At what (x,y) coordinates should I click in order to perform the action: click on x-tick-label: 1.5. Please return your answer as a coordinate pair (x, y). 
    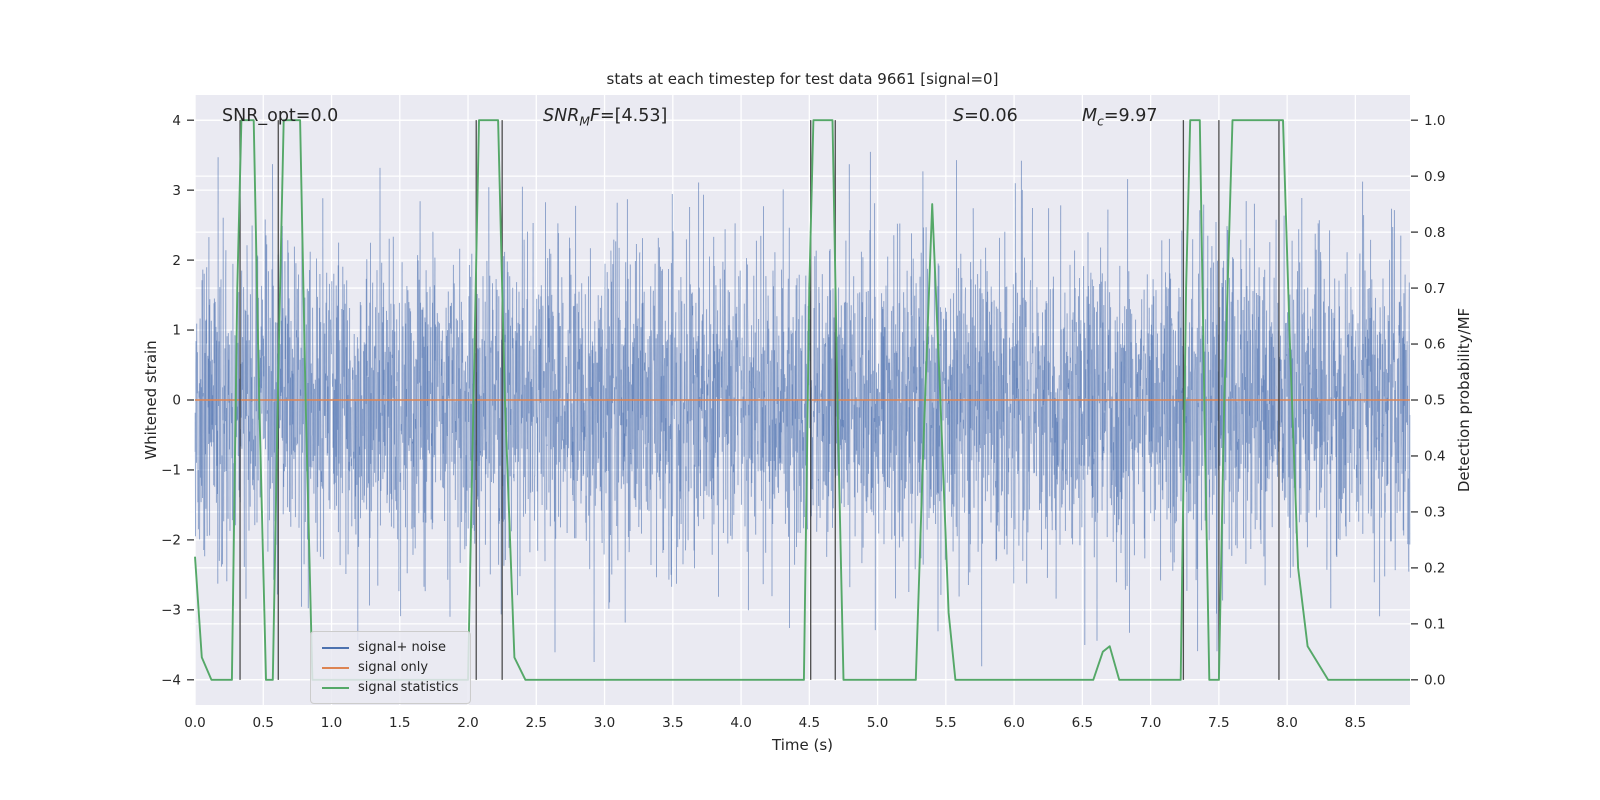
    Looking at the image, I should click on (399, 723).